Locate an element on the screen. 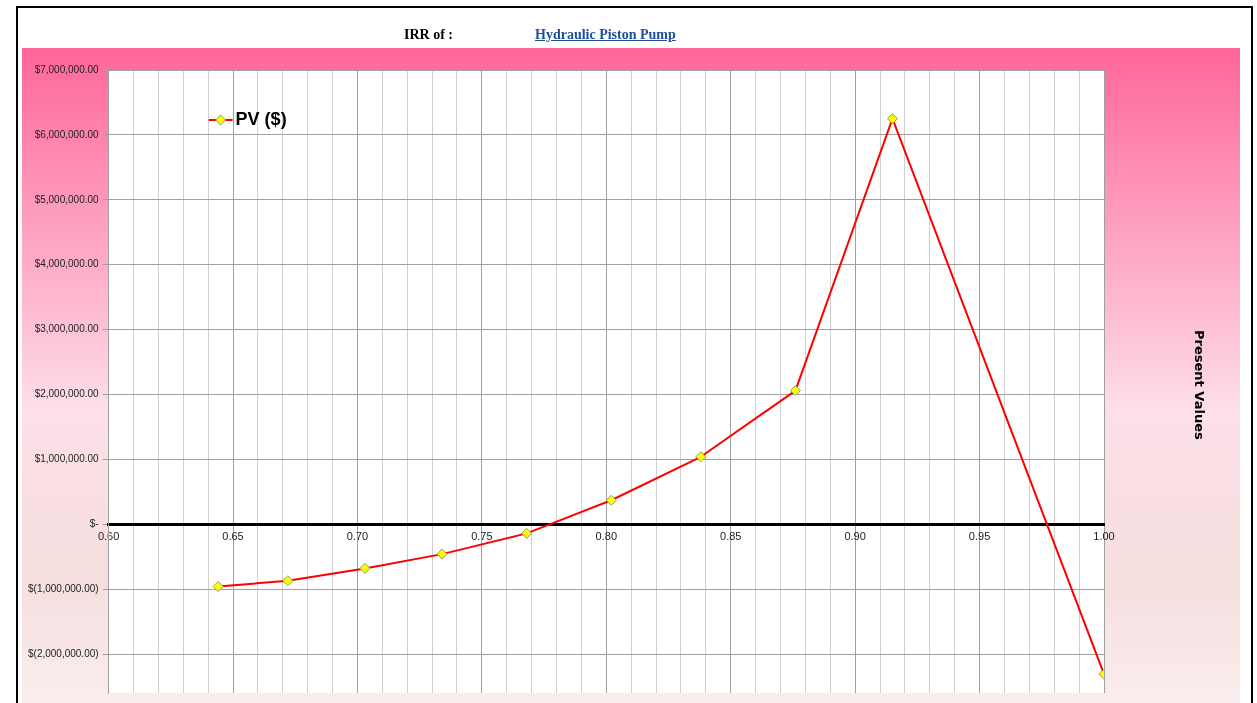  y-tick-label: $3,000,000.00 is located at coordinates (67, 329).